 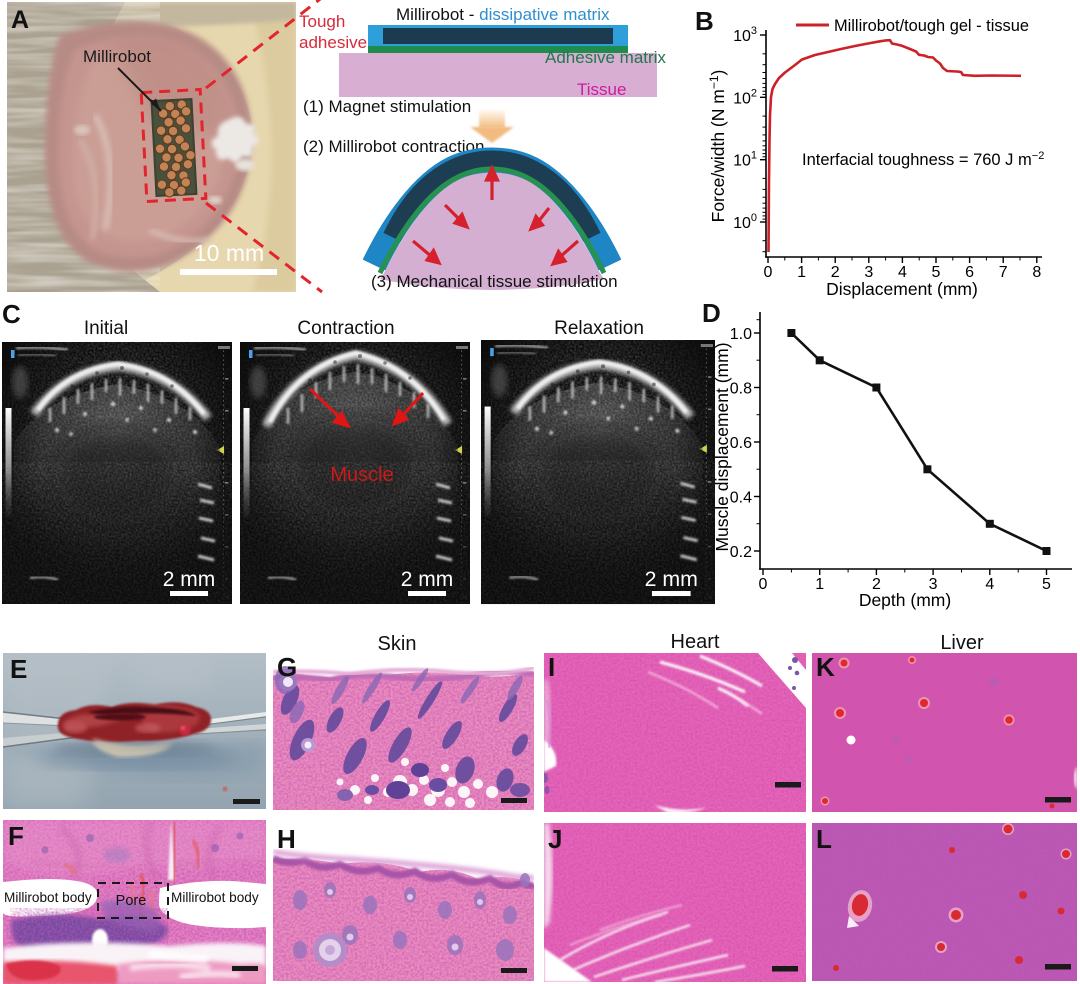 I want to click on svg-text: adhesive, so click(x=333, y=42).